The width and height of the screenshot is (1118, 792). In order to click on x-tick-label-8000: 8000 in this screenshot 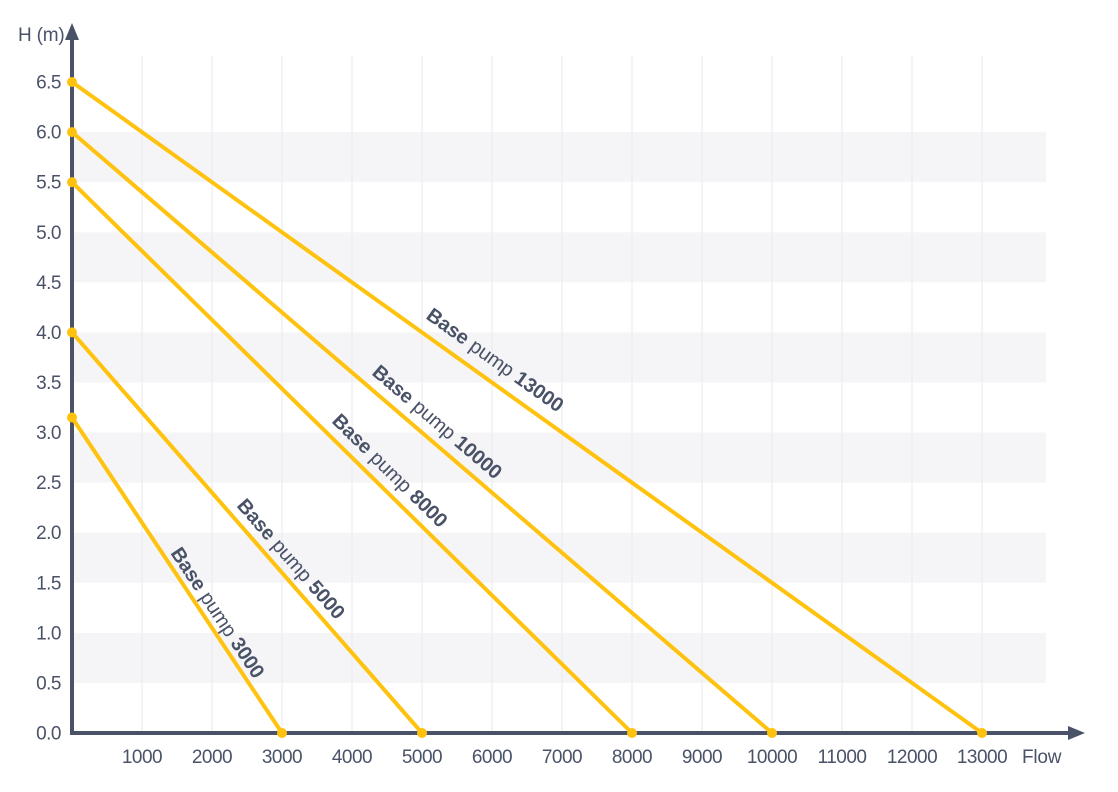, I will do `click(632, 757)`.